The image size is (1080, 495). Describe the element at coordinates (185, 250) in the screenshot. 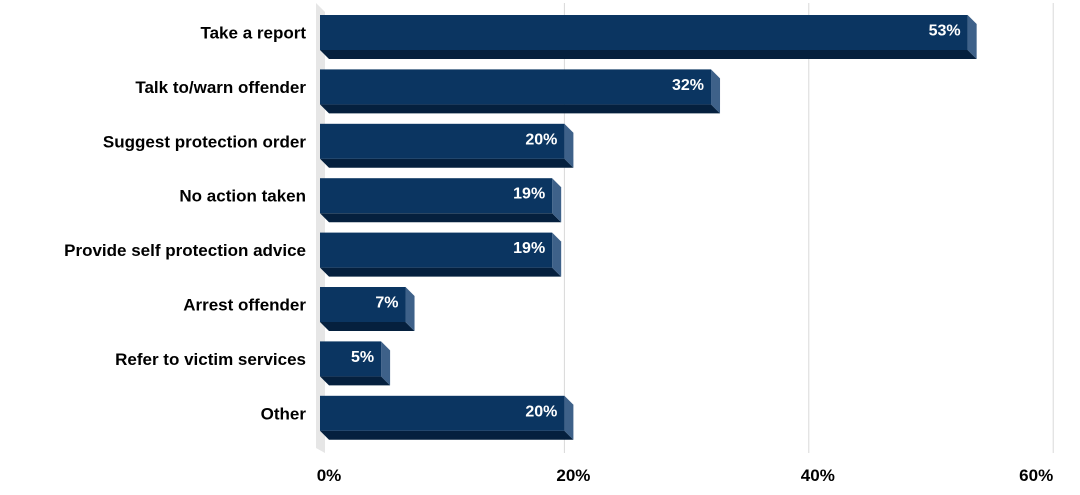

I see `category-label: Provide self protection advice` at that location.